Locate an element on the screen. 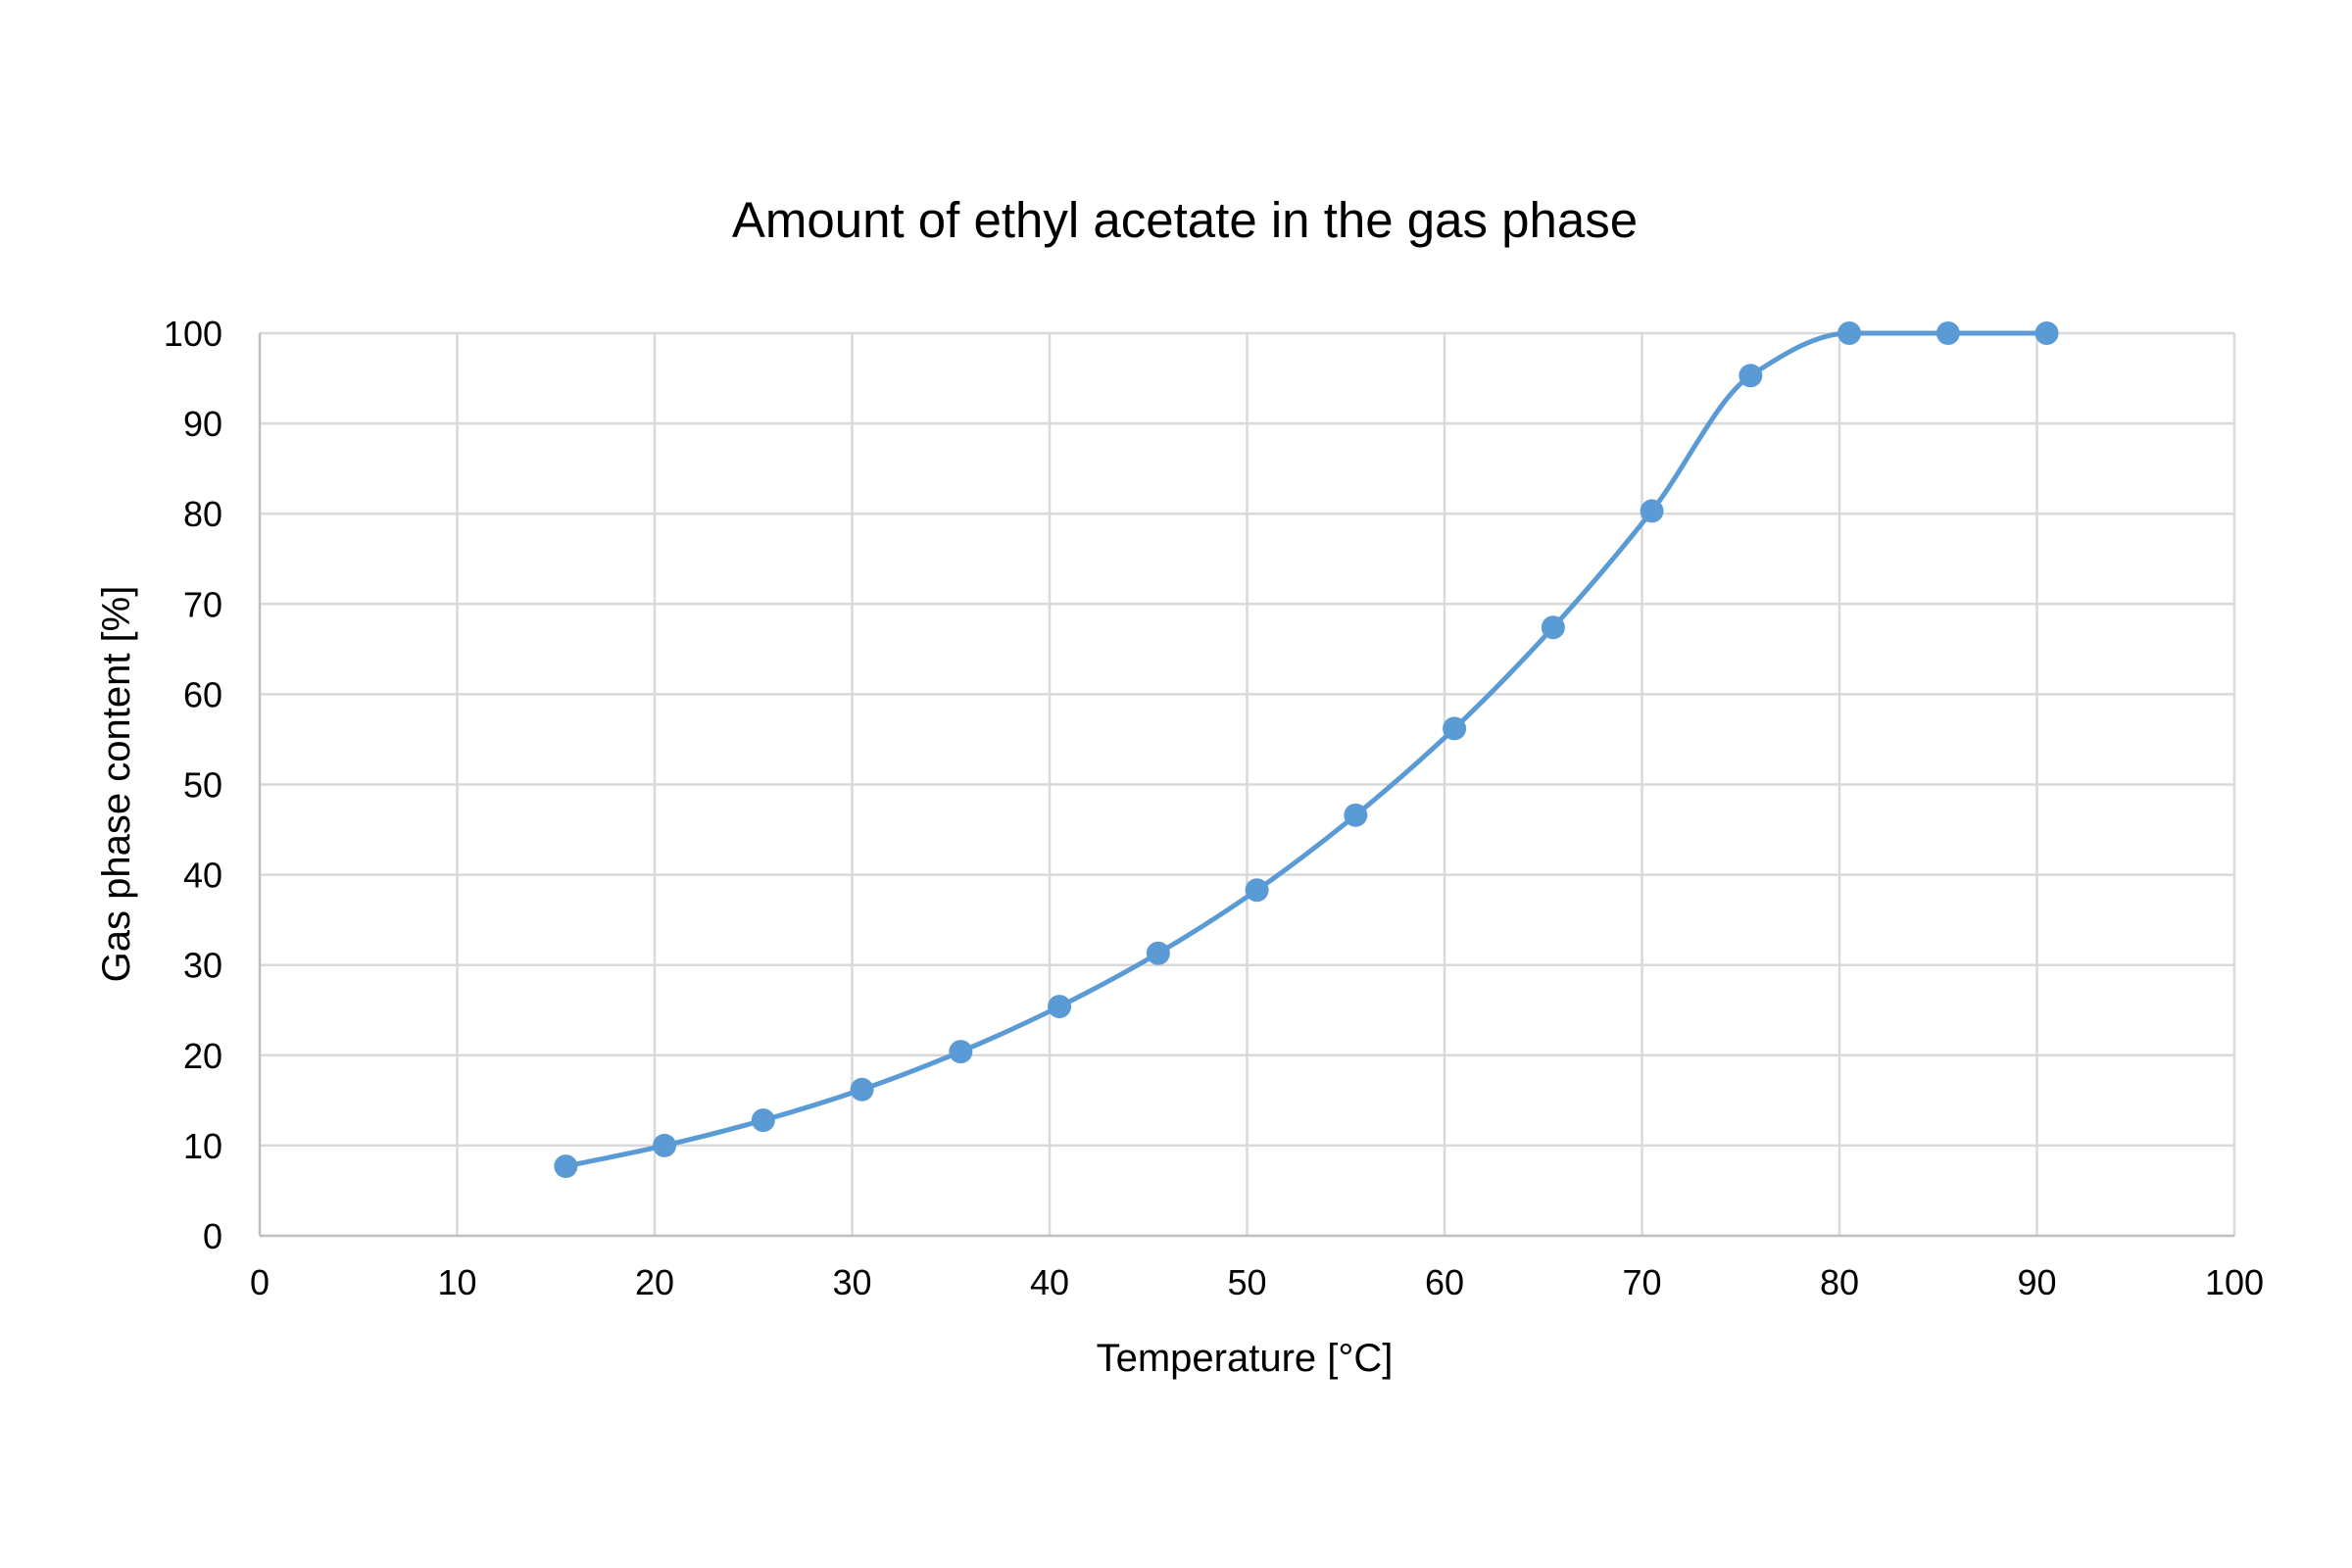  y-tick-label: 90 is located at coordinates (202, 424).